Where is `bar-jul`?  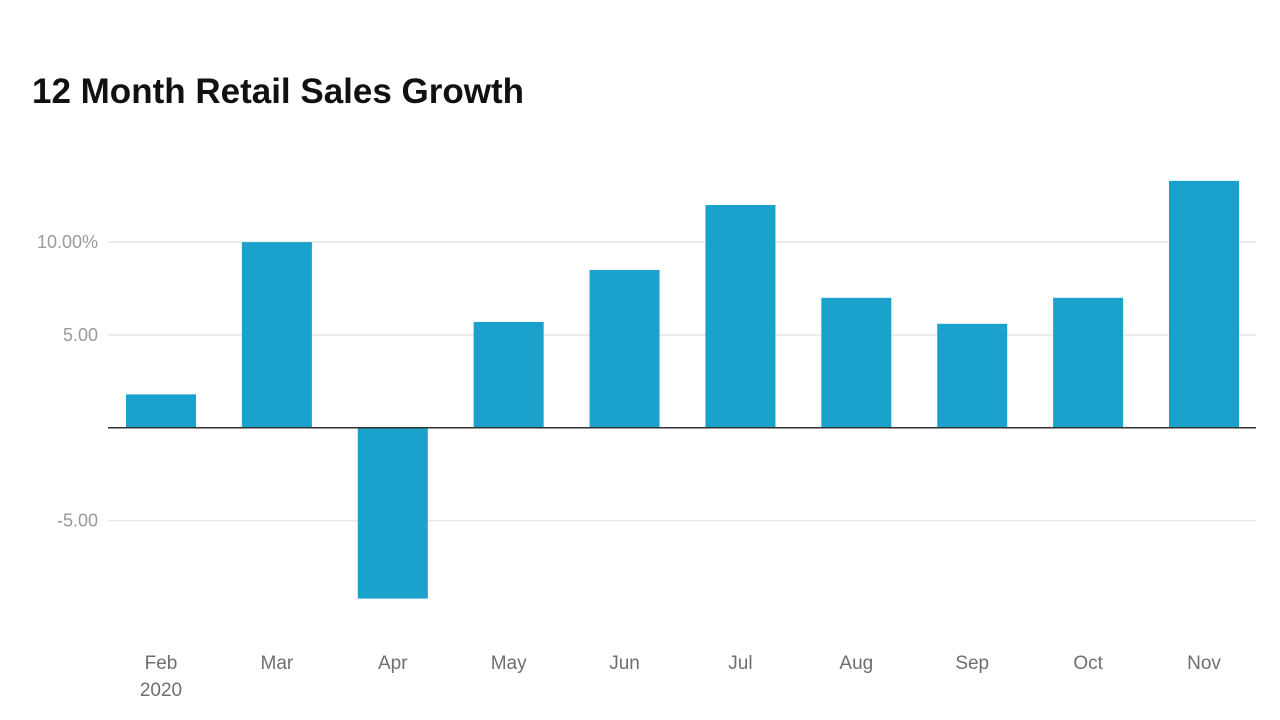
bar-jul is located at coordinates (740, 316).